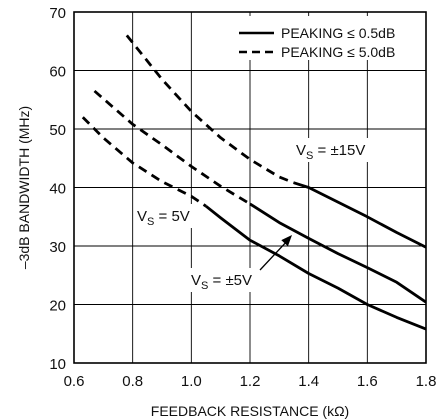  What do you see at coordinates (338, 52) in the screenshot?
I see `legend-entry-dashed: PEAKING ≤ 5.0dB` at bounding box center [338, 52].